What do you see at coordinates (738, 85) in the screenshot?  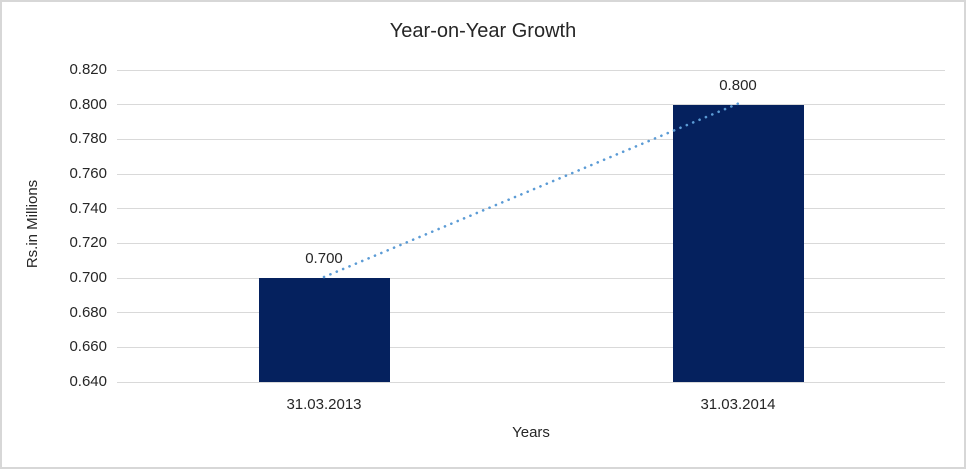 I see `bar-value-label: 0.800` at bounding box center [738, 85].